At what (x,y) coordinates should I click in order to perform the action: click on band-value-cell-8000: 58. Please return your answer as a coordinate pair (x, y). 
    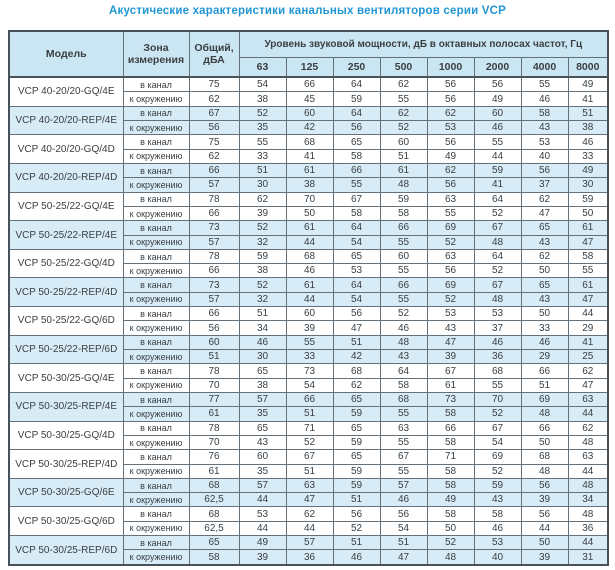
    Looking at the image, I should click on (588, 256).